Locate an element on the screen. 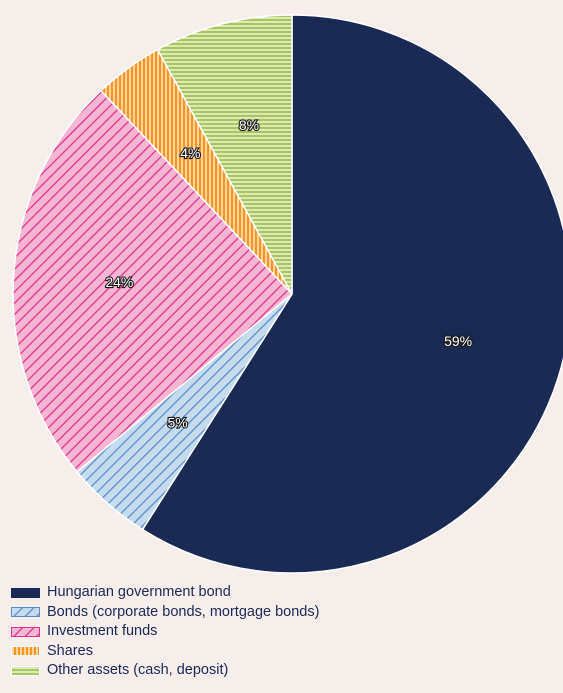  pie-slice-other-assets-cash-deposit is located at coordinates (224, 154).